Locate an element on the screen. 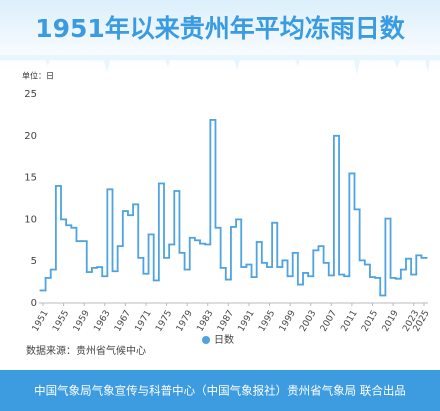  x-tick-label: 1979 is located at coordinates (185, 321).